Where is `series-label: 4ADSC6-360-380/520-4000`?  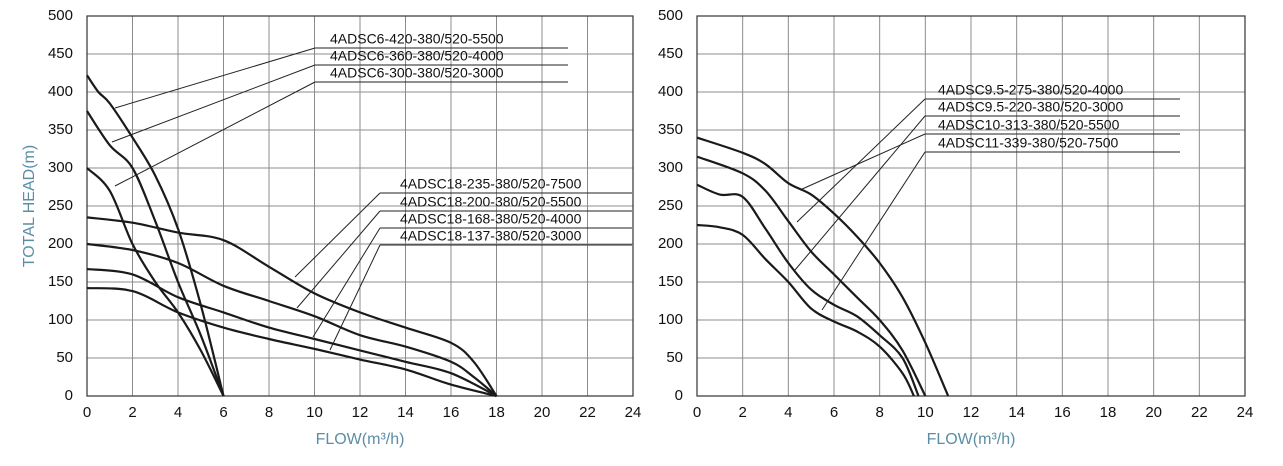
series-label: 4ADSC6-360-380/520-4000 is located at coordinates (417, 56).